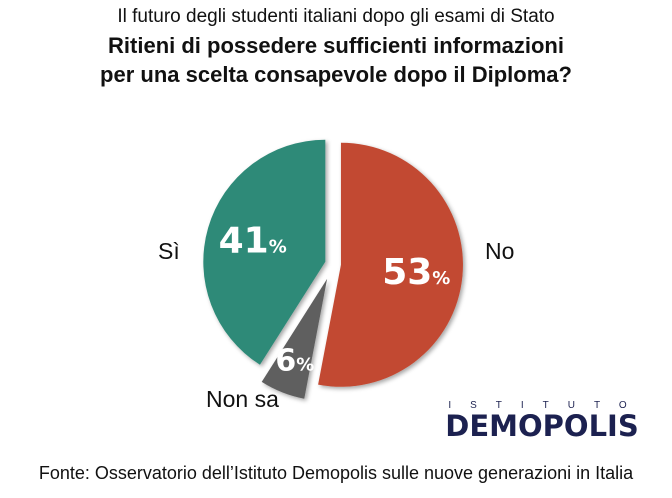 The image size is (672, 498). I want to click on legend-label-no: No, so click(500, 251).